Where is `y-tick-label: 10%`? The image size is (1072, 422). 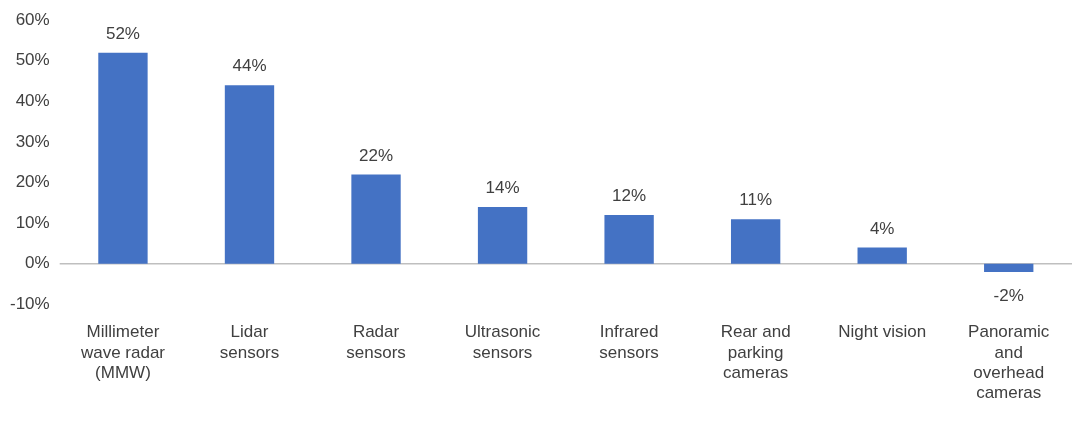
y-tick-label: 10% is located at coordinates (32, 222).